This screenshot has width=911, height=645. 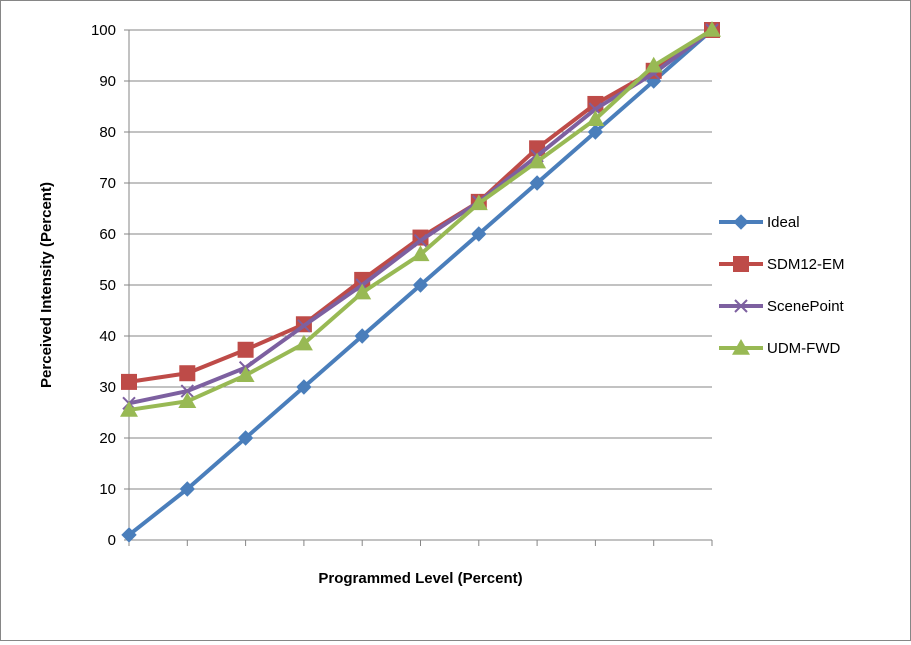 I want to click on y-tick-label: 90, so click(x=107, y=81).